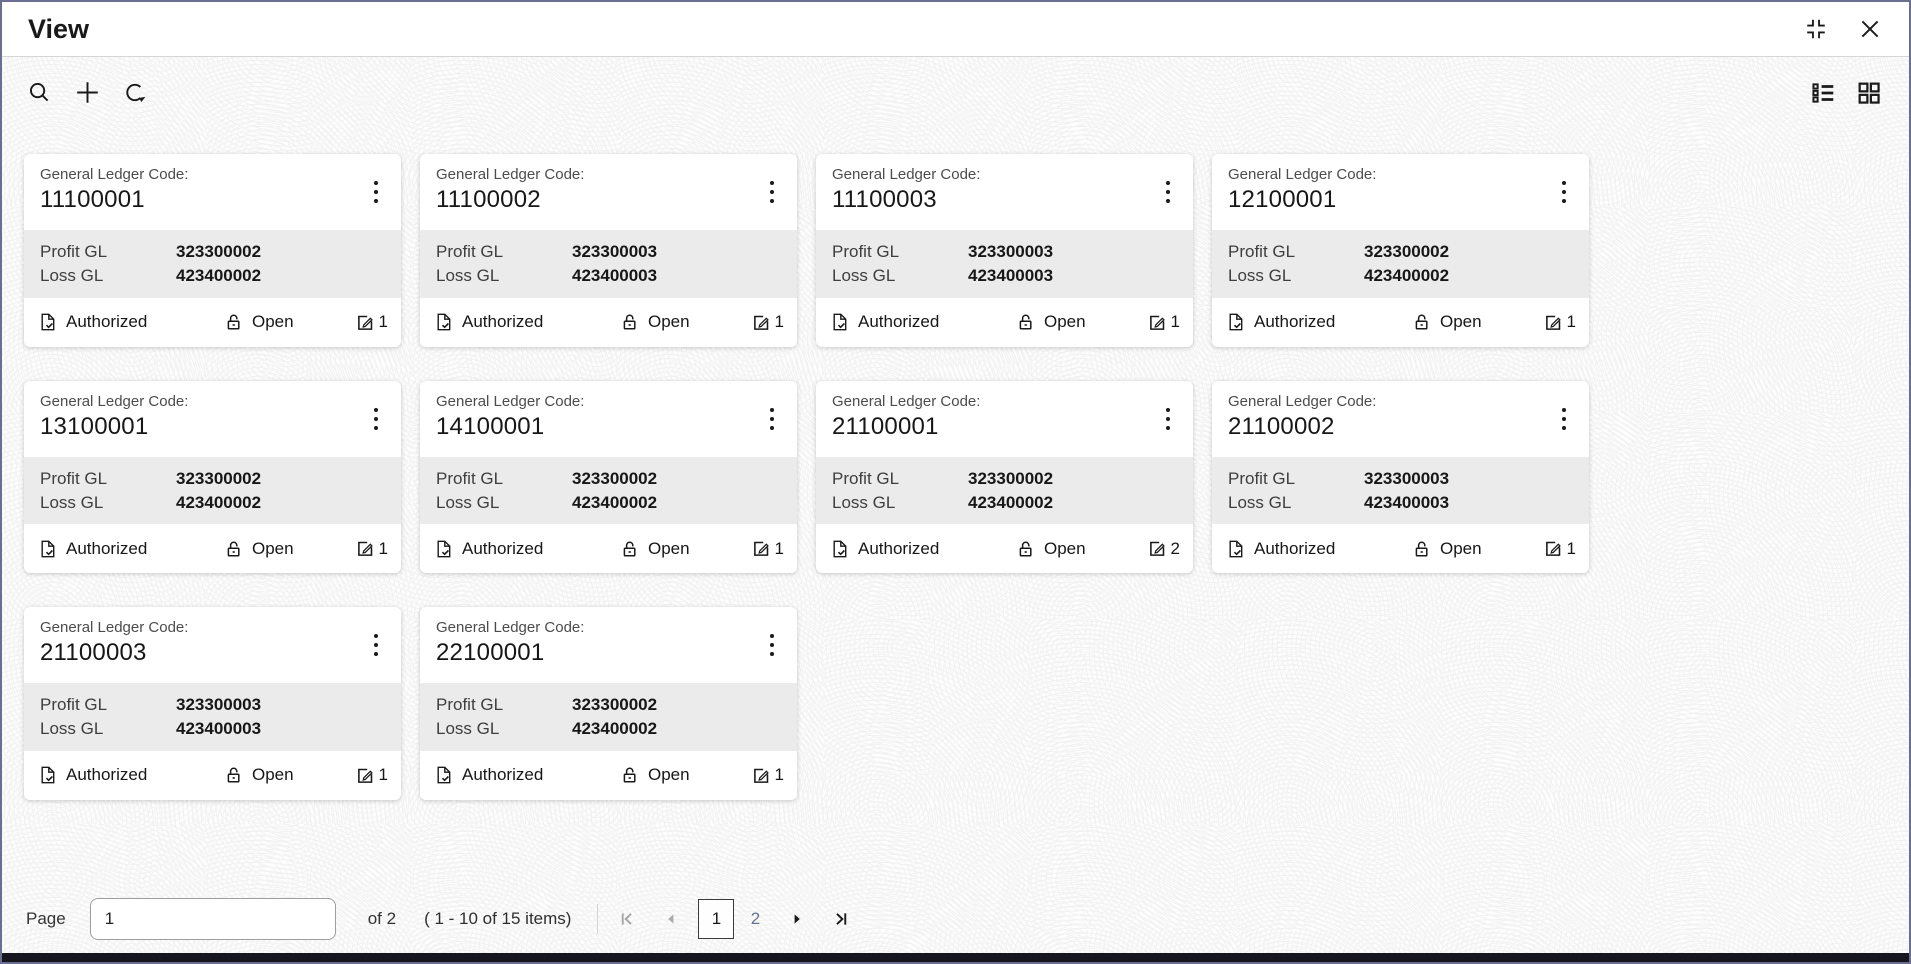  What do you see at coordinates (1175, 548) in the screenshot?
I see `edit-count: 2` at bounding box center [1175, 548].